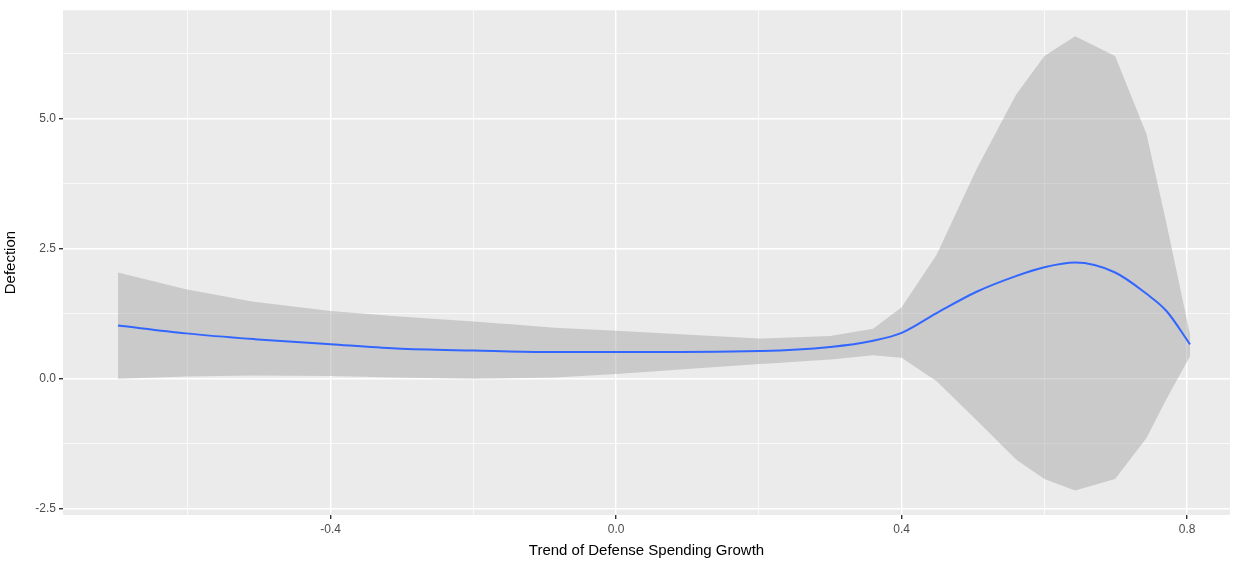 This screenshot has width=1238, height=562. Describe the element at coordinates (48, 377) in the screenshot. I see `y-tick-label: 0.0` at that location.